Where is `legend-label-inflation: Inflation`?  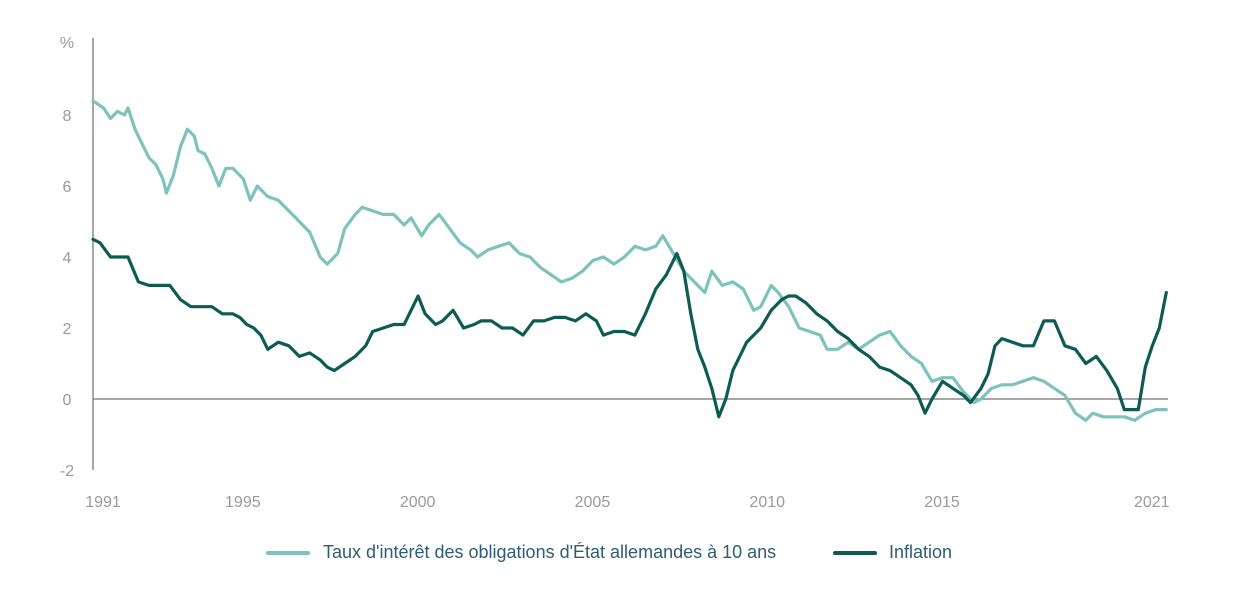
legend-label-inflation: Inflation is located at coordinates (920, 552).